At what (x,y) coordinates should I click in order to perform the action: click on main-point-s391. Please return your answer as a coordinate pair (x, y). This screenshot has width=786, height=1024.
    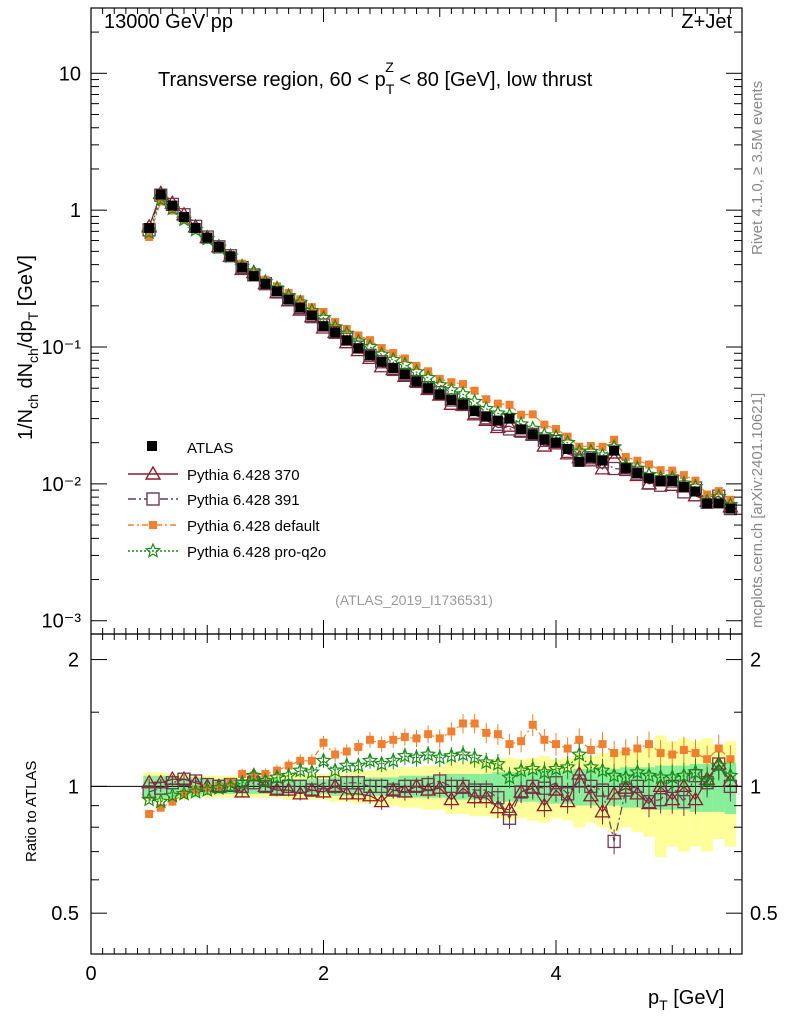
    Looking at the image, I should click on (463, 404).